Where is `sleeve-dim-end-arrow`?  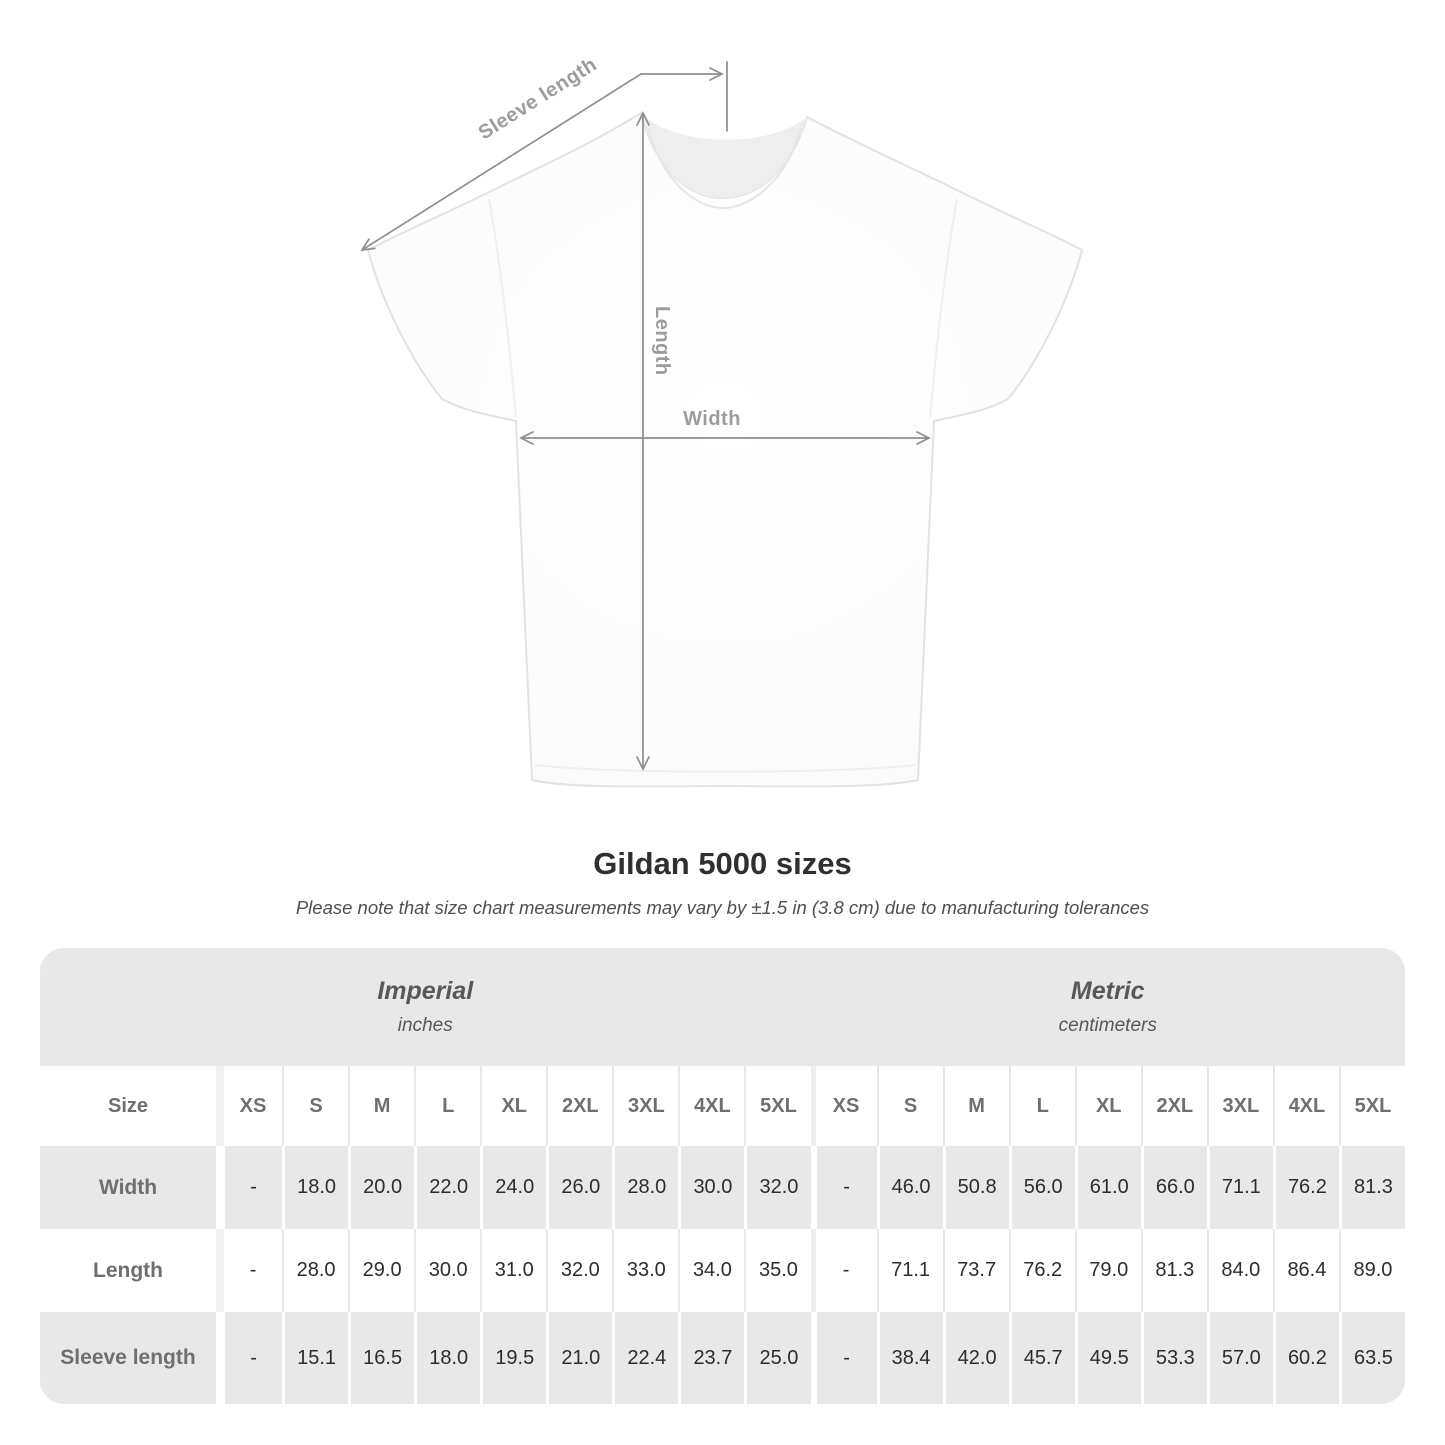
sleeve-dim-end-arrow is located at coordinates (368, 245).